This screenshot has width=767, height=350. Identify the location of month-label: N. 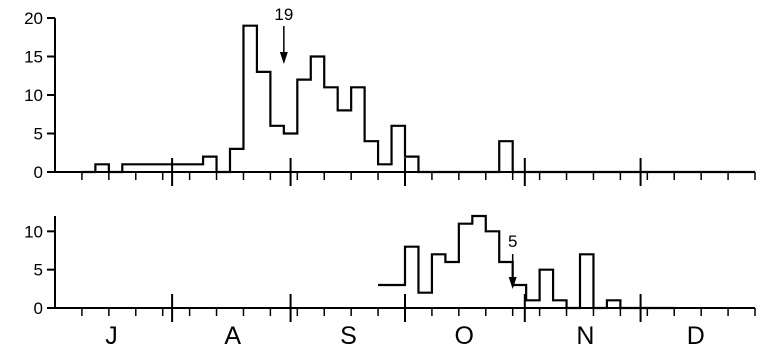
(585, 336).